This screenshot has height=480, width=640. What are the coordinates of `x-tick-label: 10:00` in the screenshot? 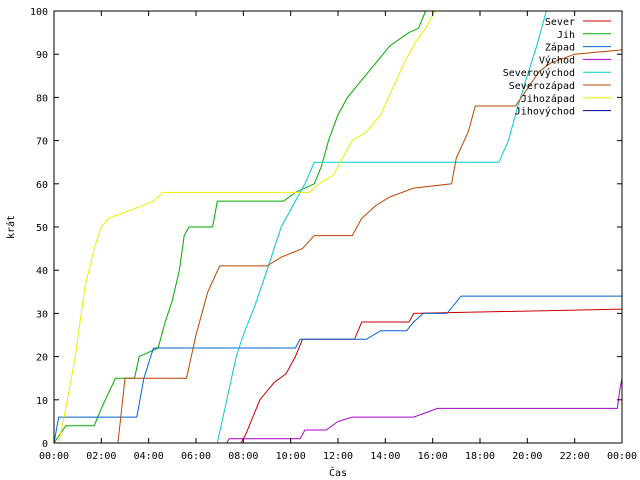 It's located at (291, 456).